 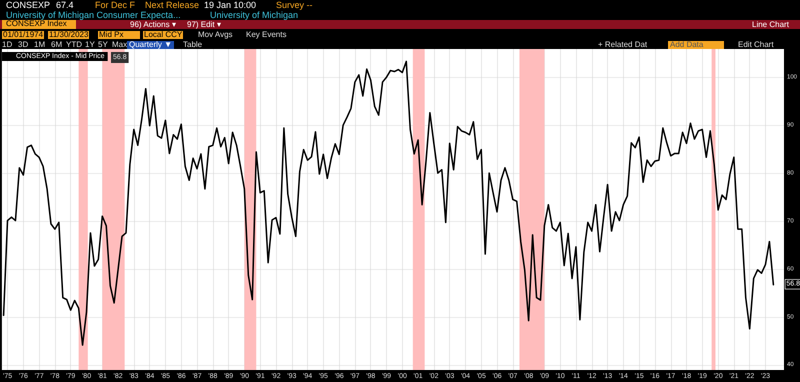 What do you see at coordinates (74, 44) in the screenshot?
I see `annotation: YTD` at bounding box center [74, 44].